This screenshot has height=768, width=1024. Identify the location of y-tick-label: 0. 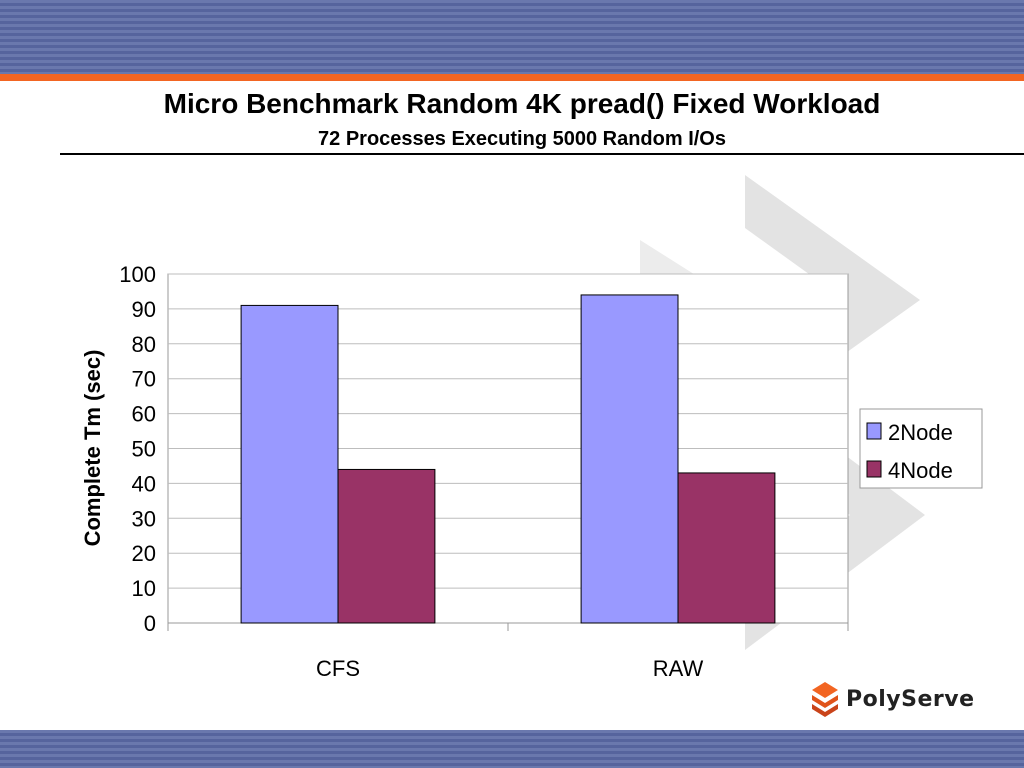
(150, 623).